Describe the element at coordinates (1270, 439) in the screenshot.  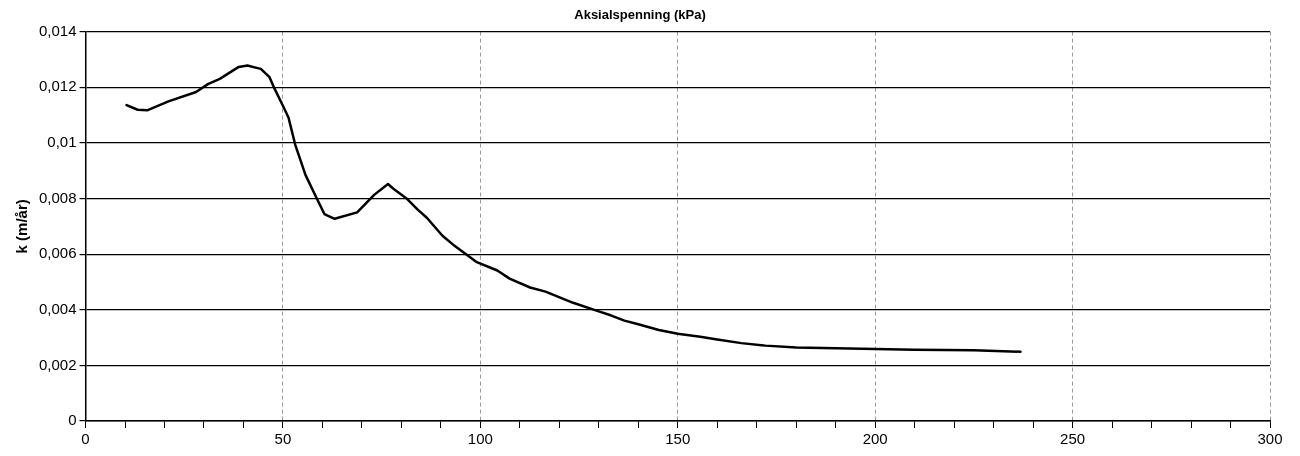
I see `x-tick-label: 300` at that location.